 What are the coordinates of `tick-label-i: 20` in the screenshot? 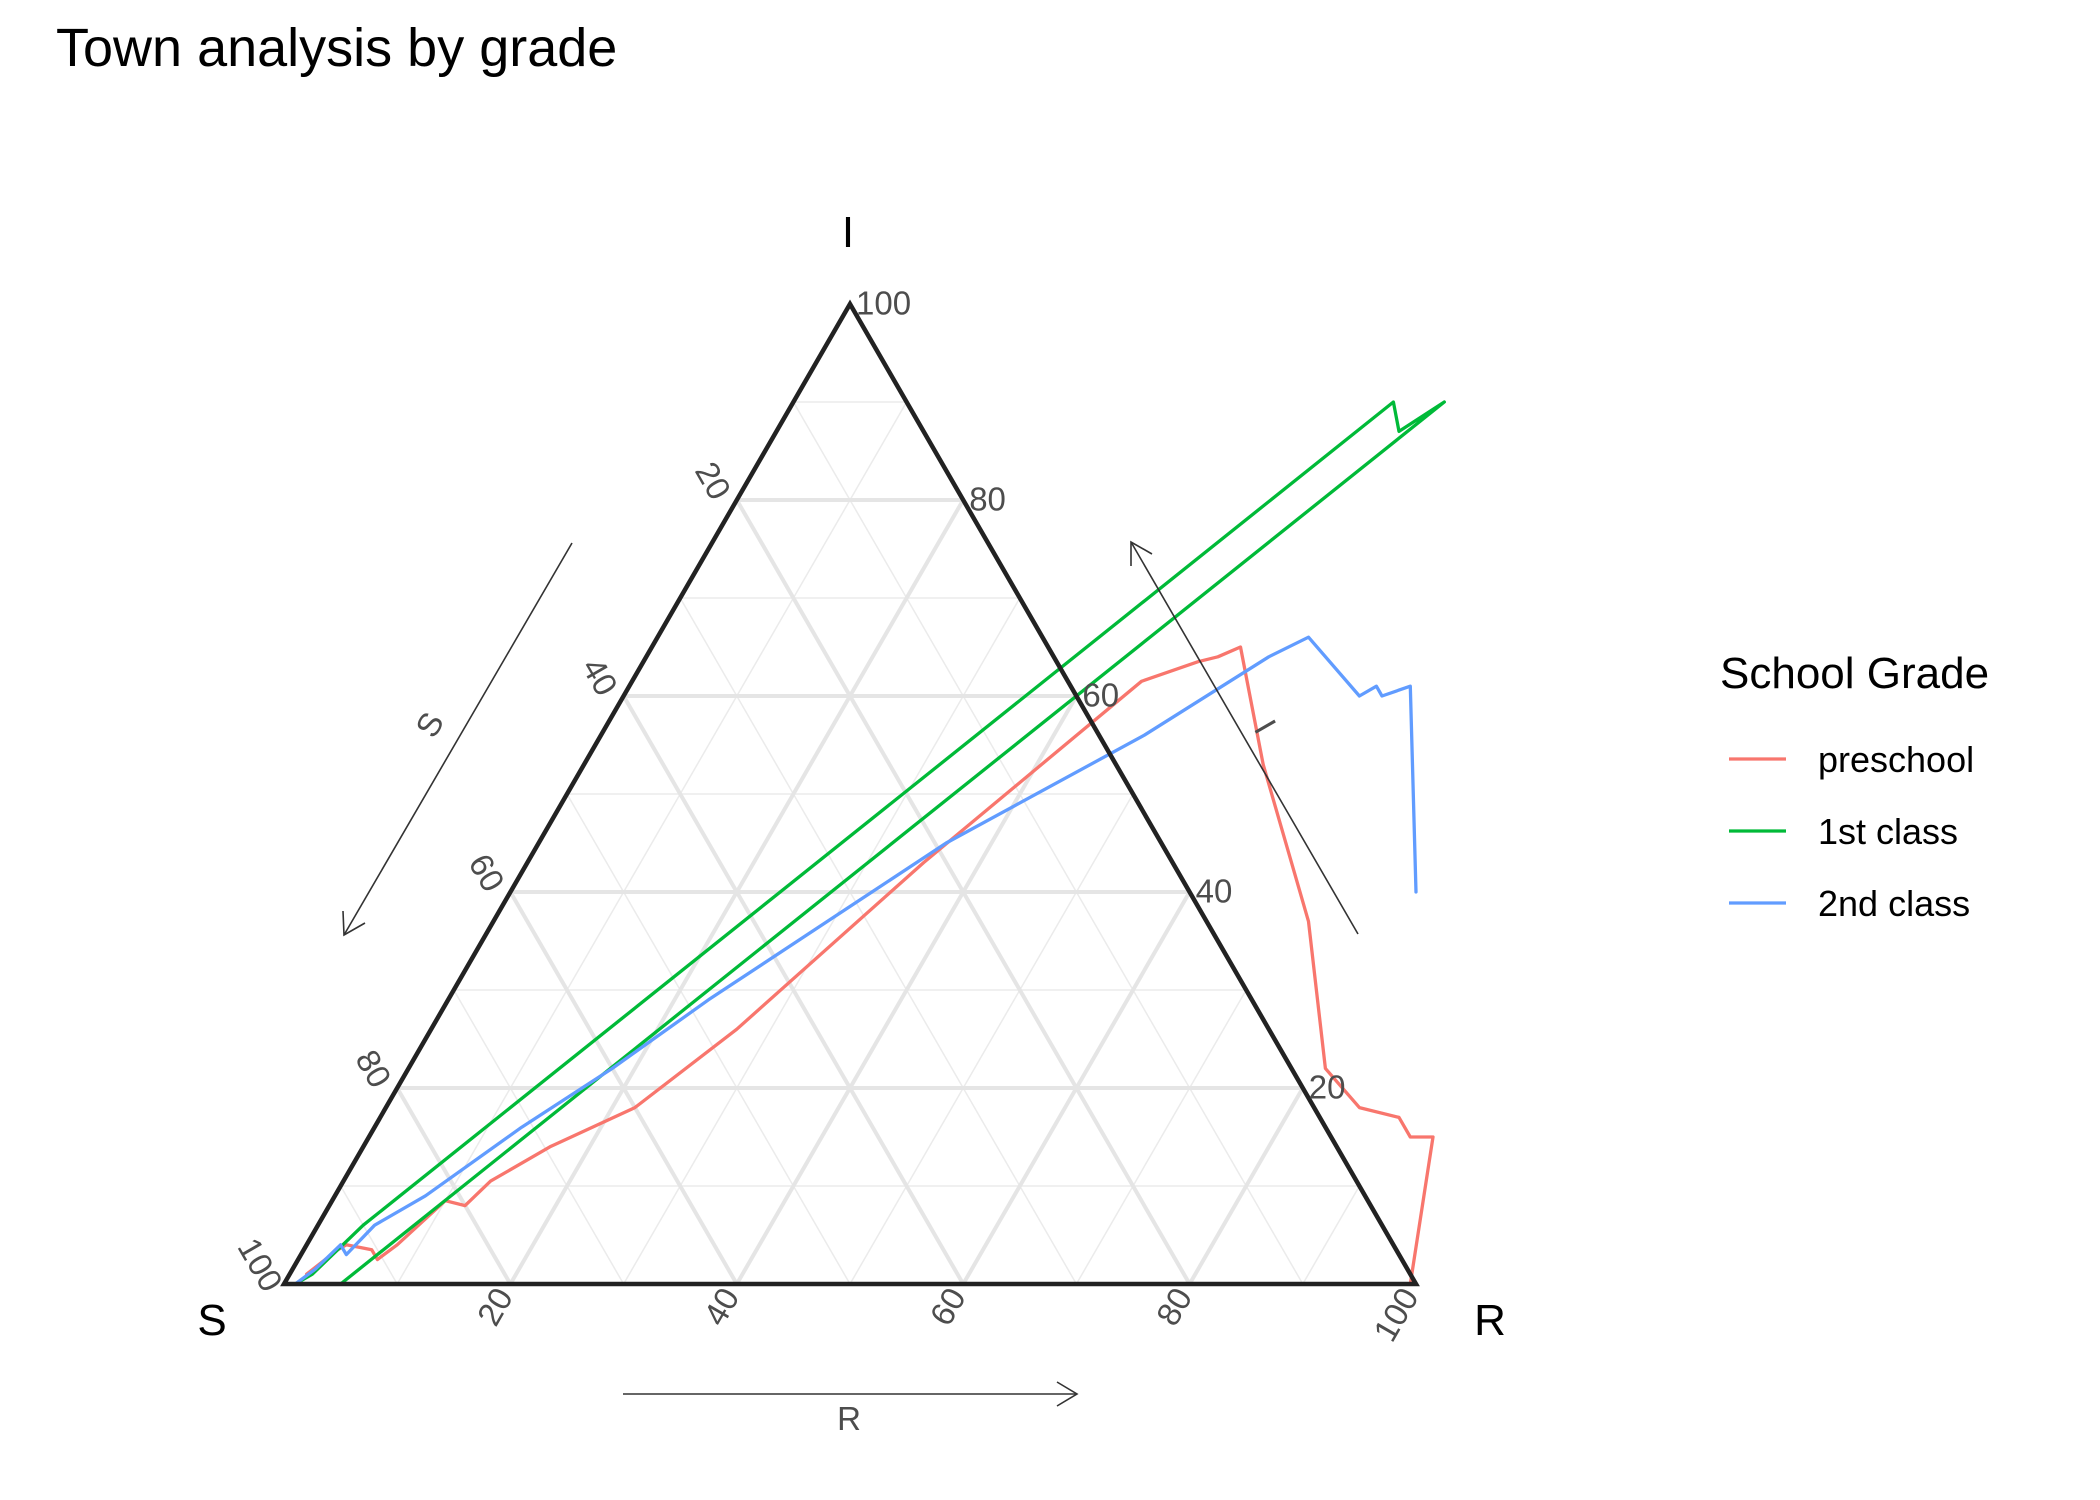 It's located at (1327, 1087).